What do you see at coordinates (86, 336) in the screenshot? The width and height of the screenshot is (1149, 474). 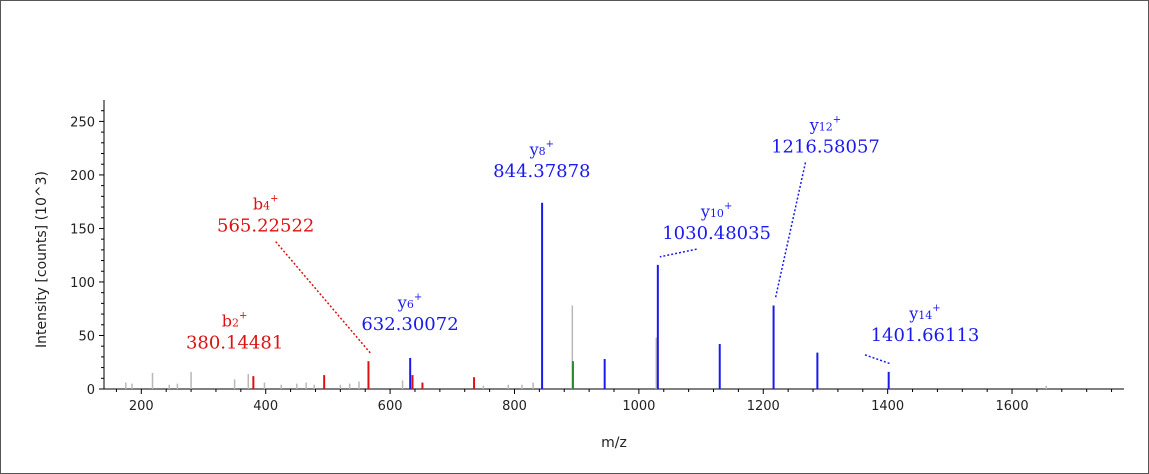 I see `y-tick-label: 50` at bounding box center [86, 336].